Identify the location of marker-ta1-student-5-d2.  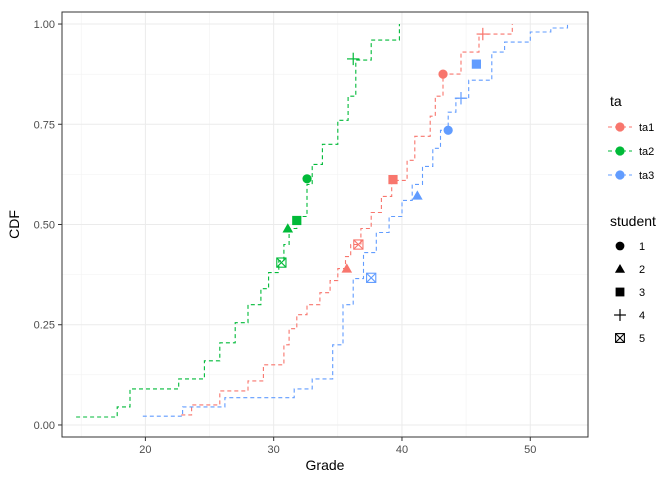
(358, 244).